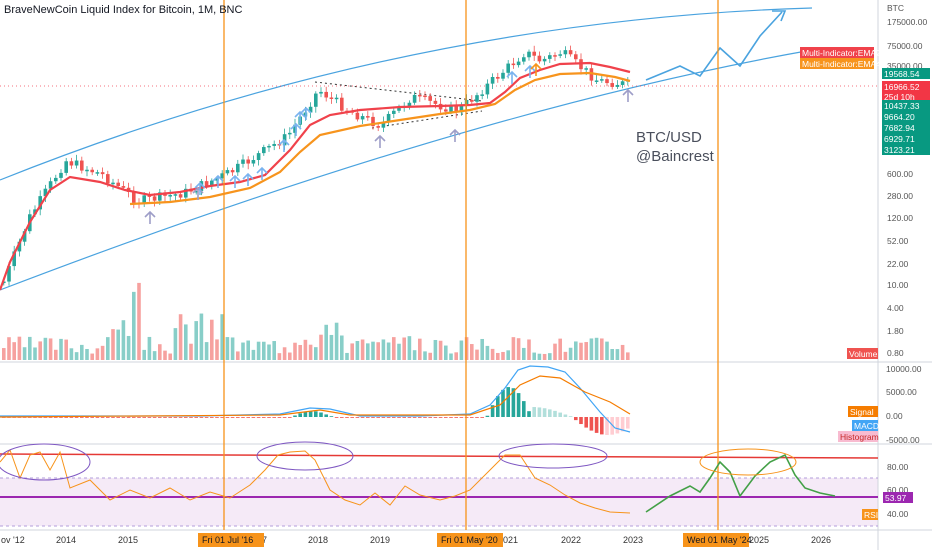 The width and height of the screenshot is (932, 550). I want to click on macd-tick-label: 5000.00, so click(901, 392).